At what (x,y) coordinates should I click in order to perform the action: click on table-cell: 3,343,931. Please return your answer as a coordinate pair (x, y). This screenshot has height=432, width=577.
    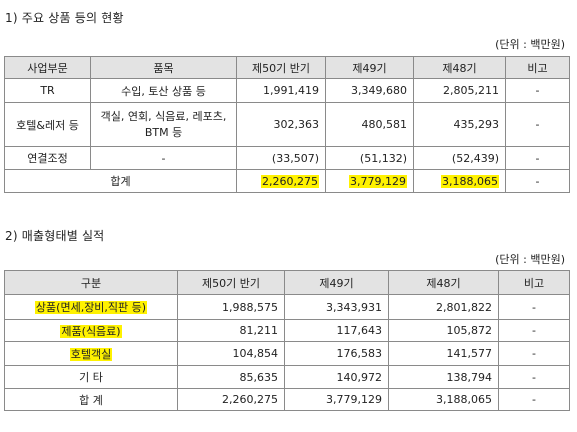
    Looking at the image, I should click on (336, 307).